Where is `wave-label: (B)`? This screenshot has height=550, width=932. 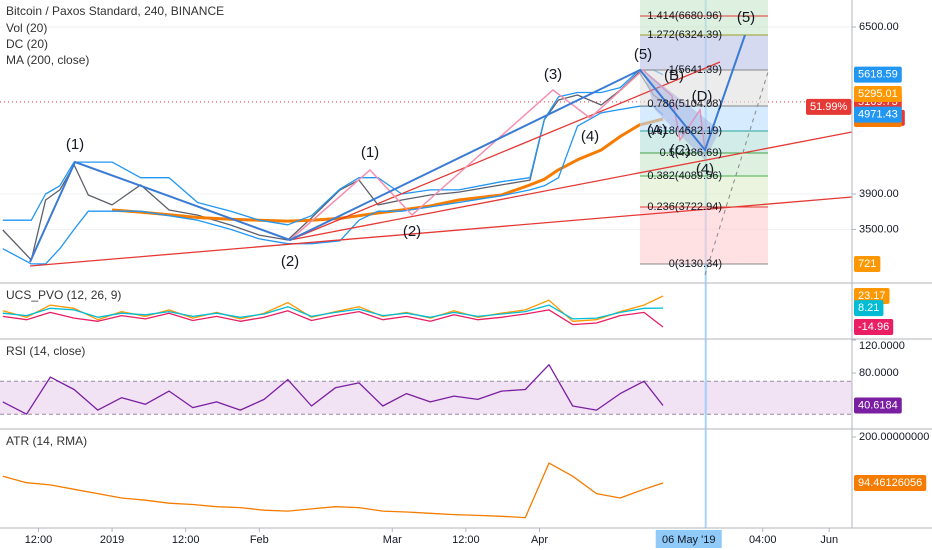 wave-label: (B) is located at coordinates (674, 75).